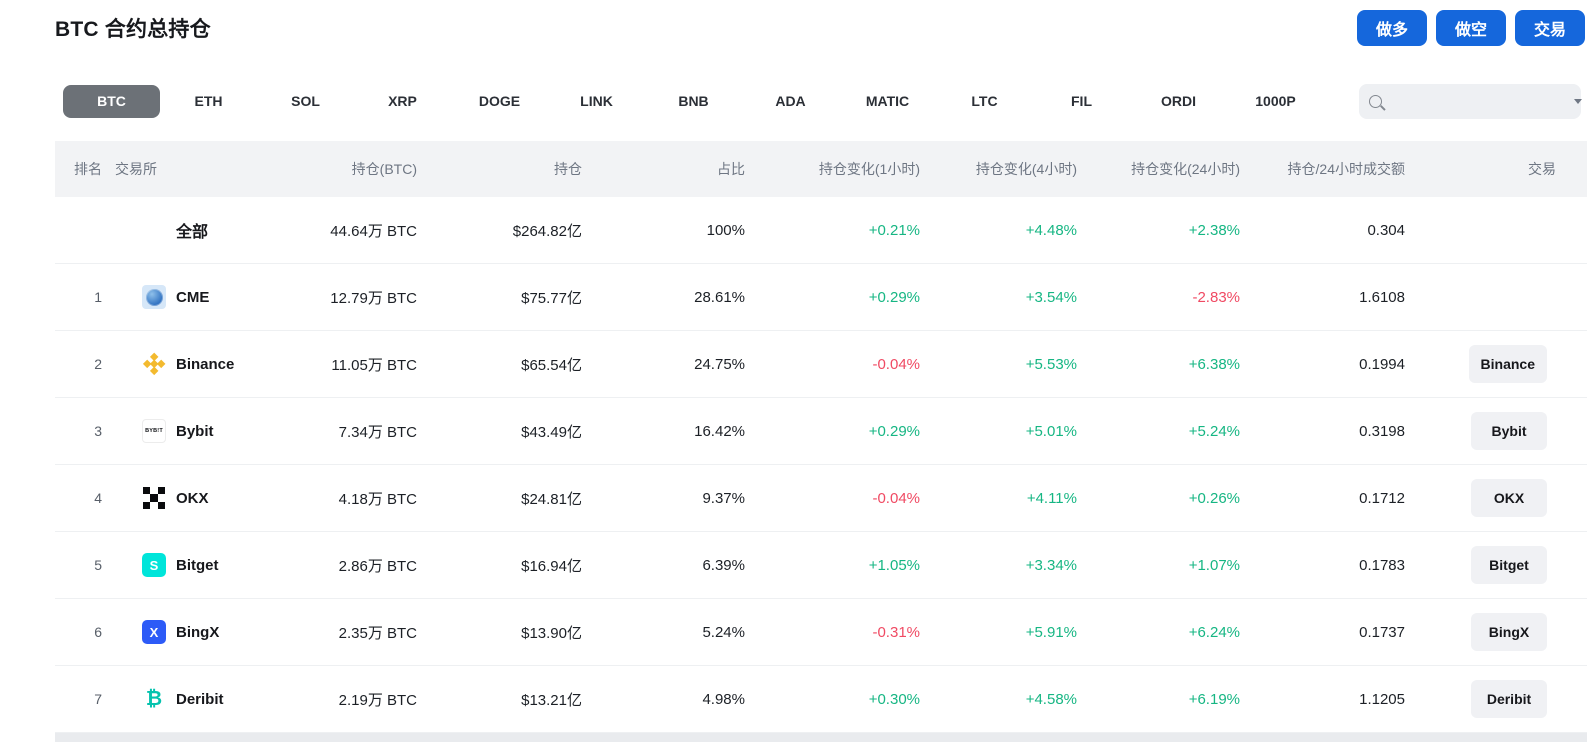 The height and width of the screenshot is (742, 1587). Describe the element at coordinates (1509, 632) in the screenshot. I see `trade-bingx-button: BingX` at that location.